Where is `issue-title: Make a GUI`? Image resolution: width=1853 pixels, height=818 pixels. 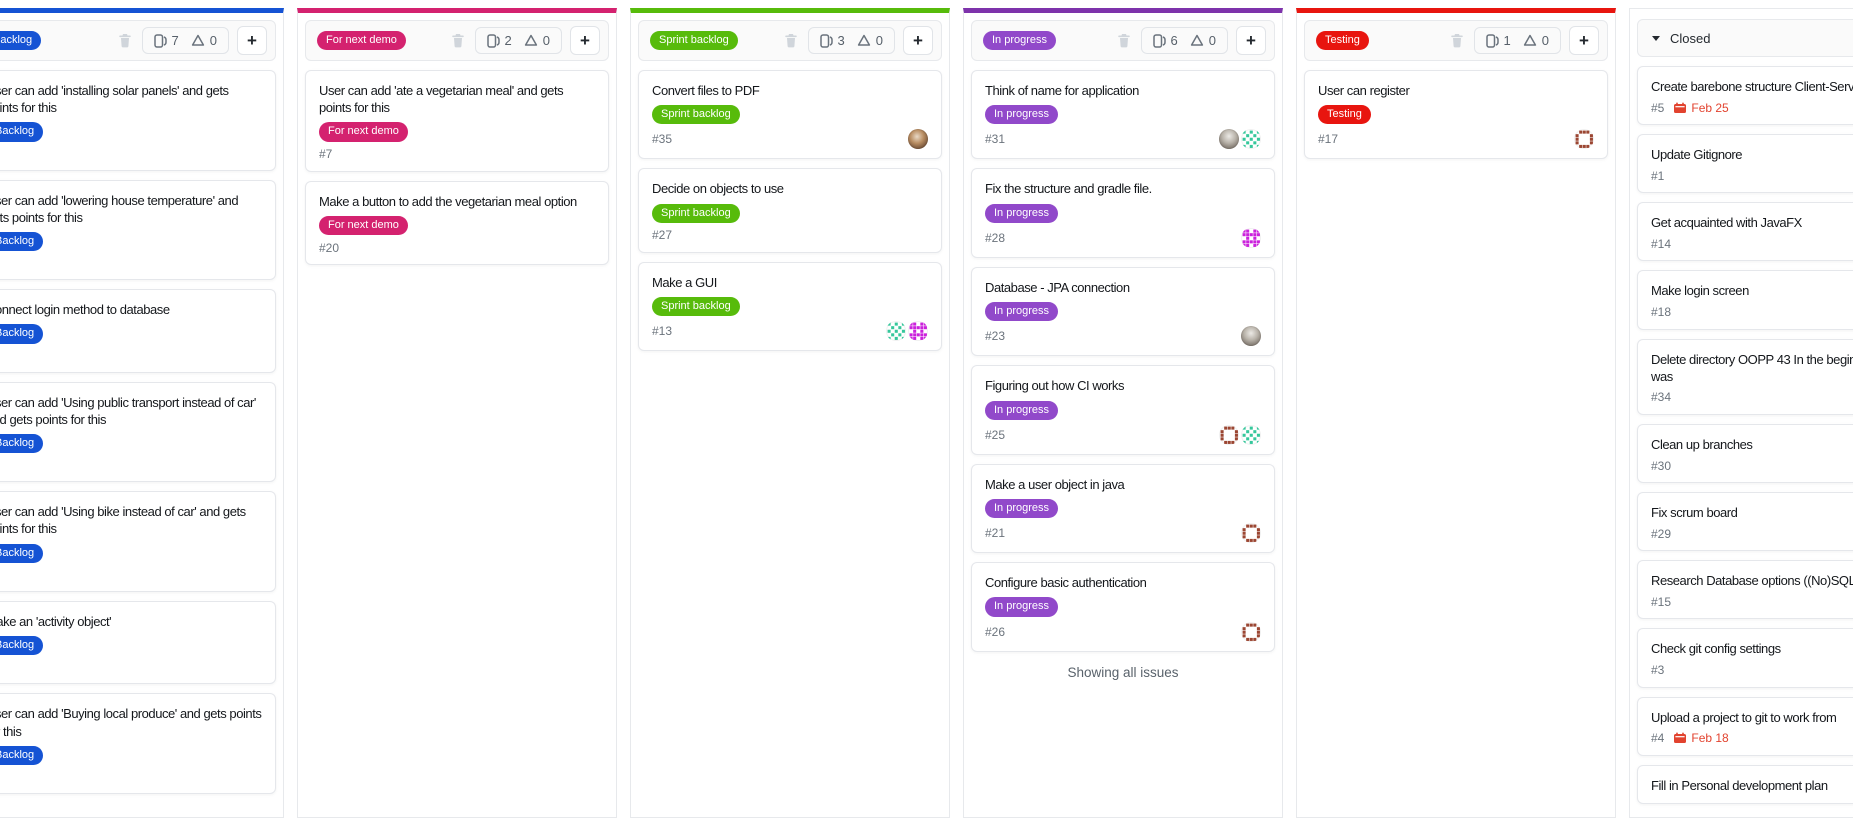 issue-title: Make a GUI is located at coordinates (684, 282).